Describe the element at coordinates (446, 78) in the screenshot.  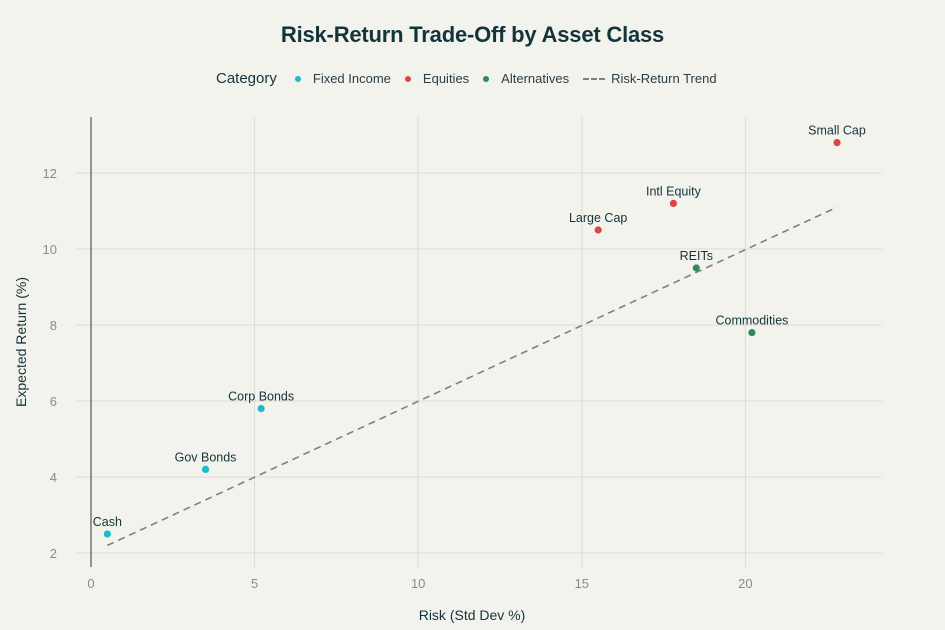
I see `legend-label: Equities` at that location.